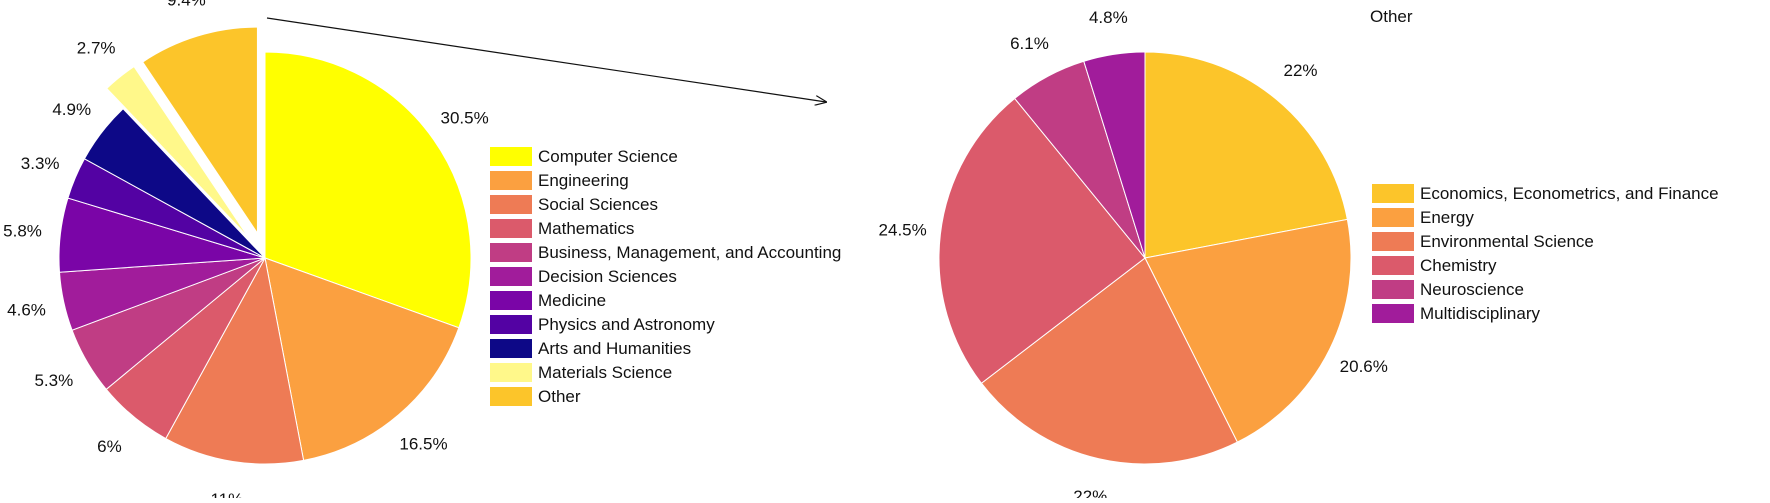 The width and height of the screenshot is (1770, 503). Describe the element at coordinates (1364, 366) in the screenshot. I see `other-value-label-energy: 20.6%` at that location.